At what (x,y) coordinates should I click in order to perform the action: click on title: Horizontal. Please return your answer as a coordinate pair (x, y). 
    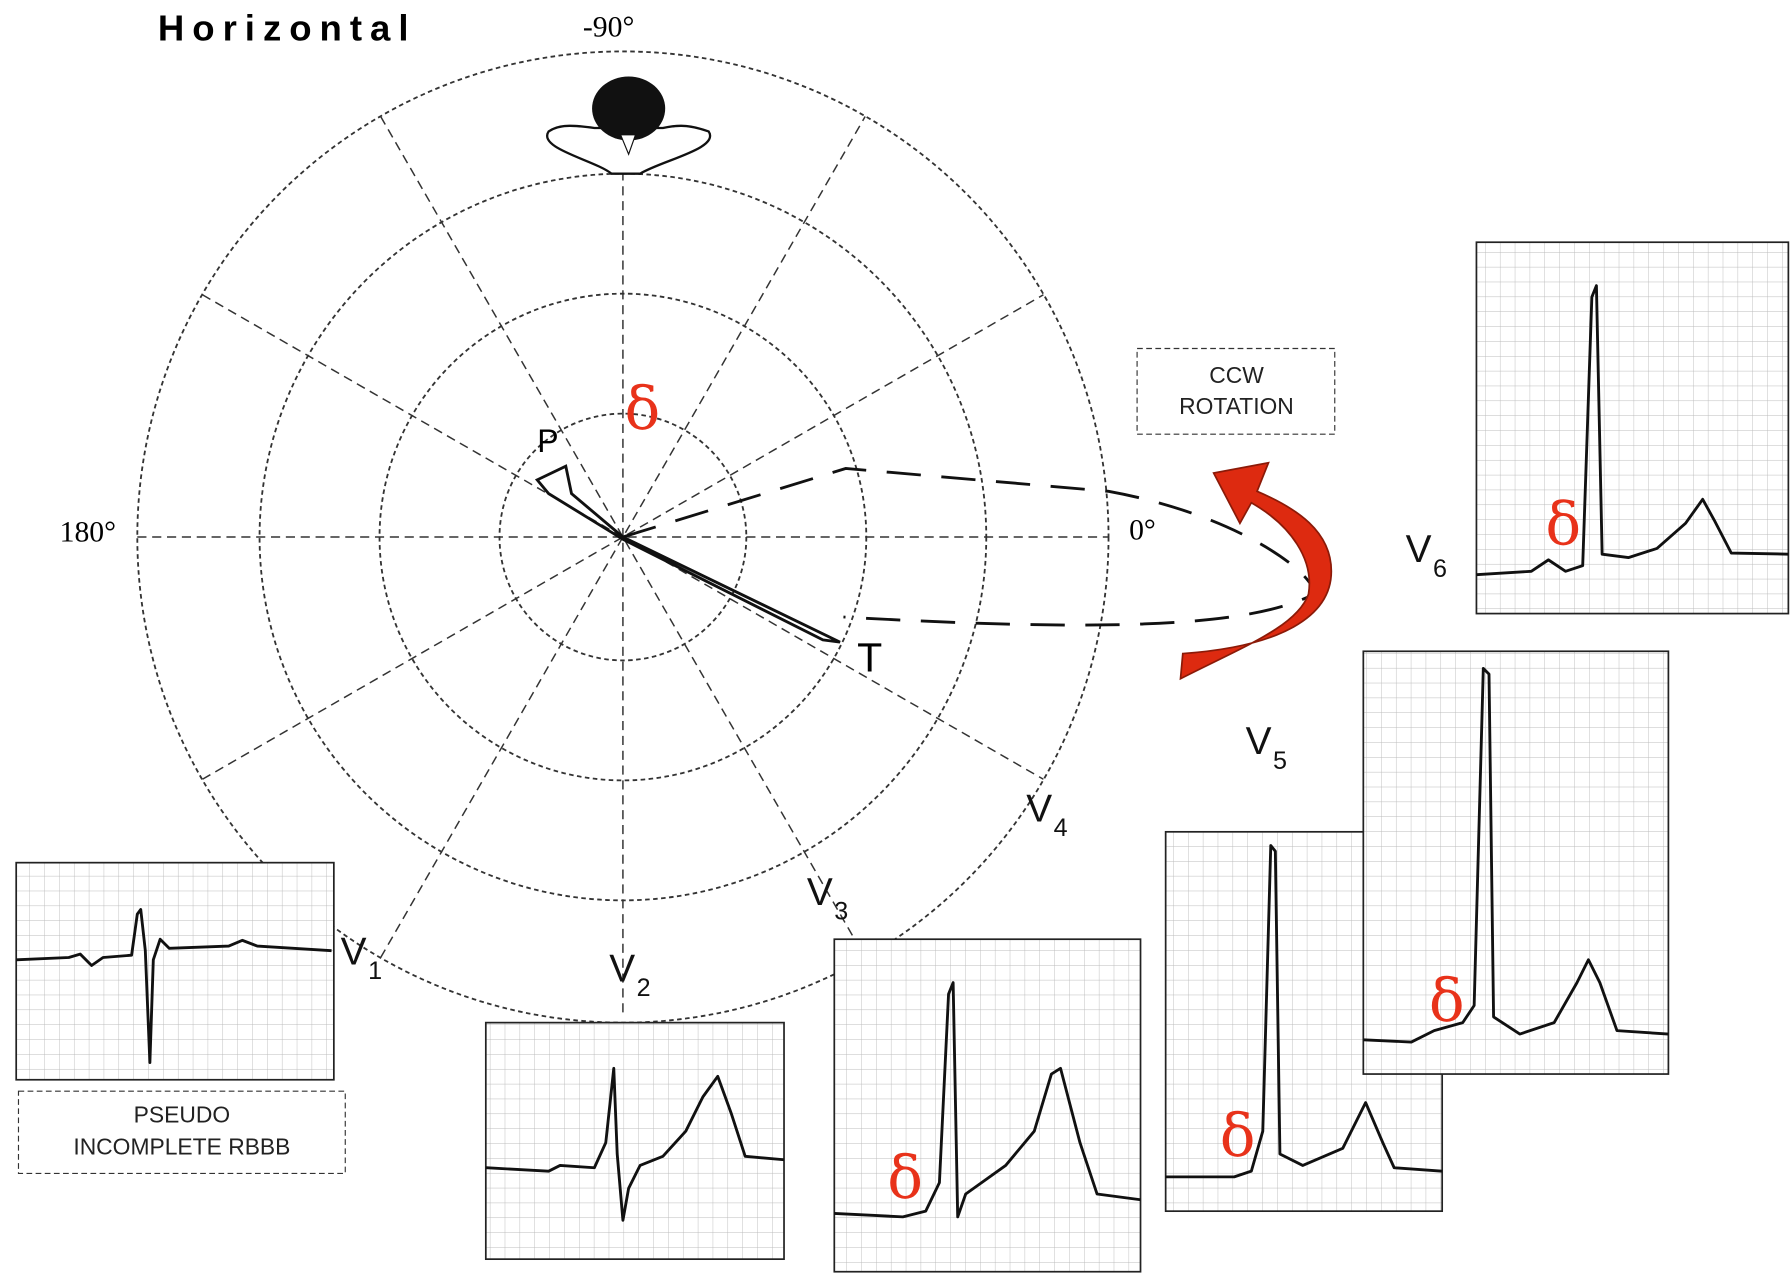
    Looking at the image, I should click on (287, 28).